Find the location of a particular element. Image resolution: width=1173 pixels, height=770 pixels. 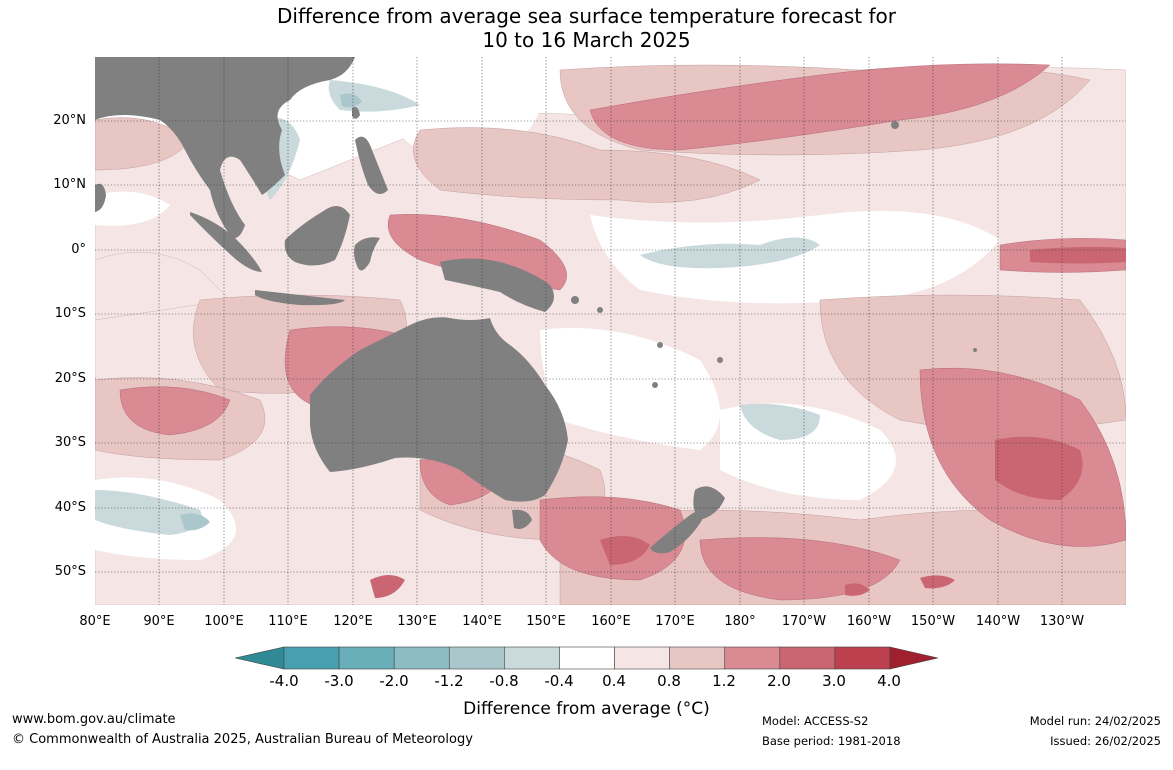

lon-label: 150°E is located at coordinates (546, 621).